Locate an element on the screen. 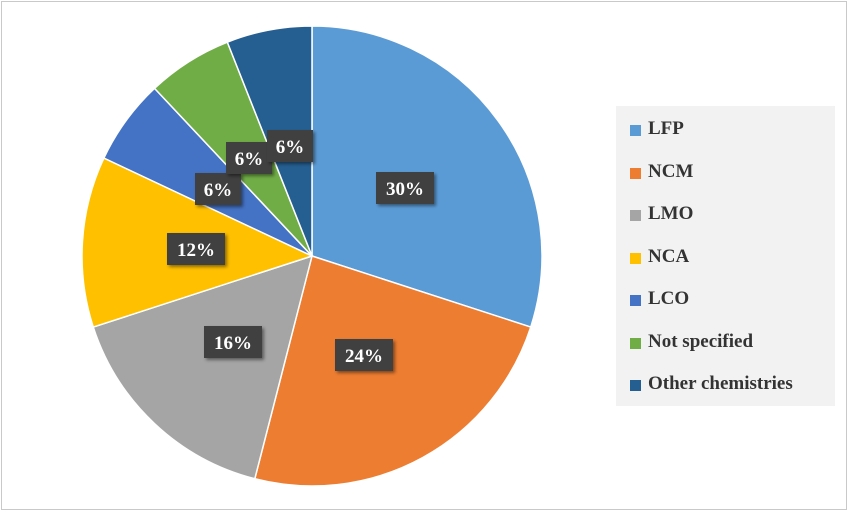 The image size is (850, 513). data-label-lco: 6% is located at coordinates (218, 189).